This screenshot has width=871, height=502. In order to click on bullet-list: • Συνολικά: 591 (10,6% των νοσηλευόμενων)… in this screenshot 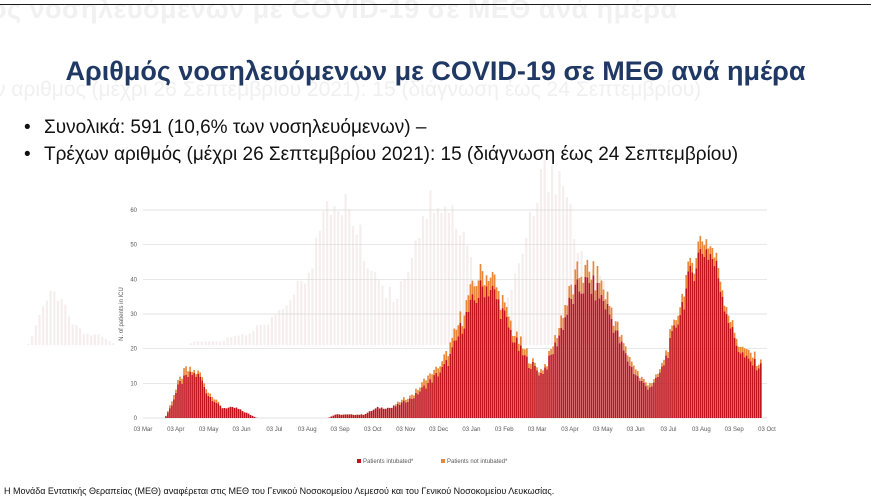, I will do `click(381, 141)`.